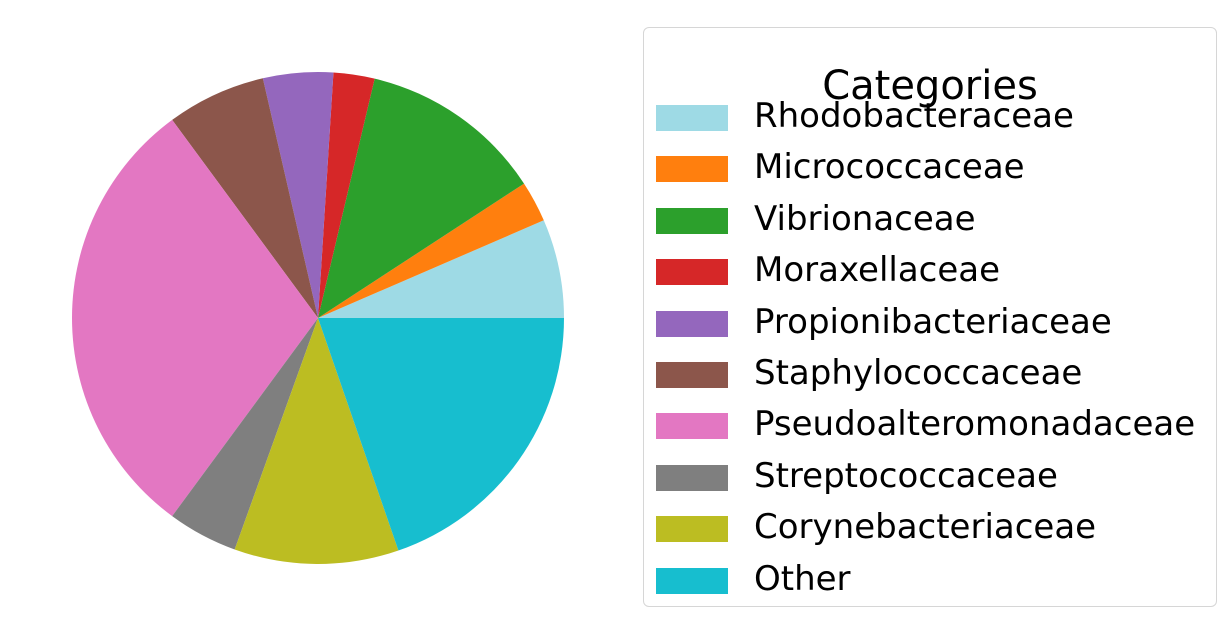 This screenshot has width=1228, height=636. I want to click on legend-item-streptococcaceae: Streptococcaceae, so click(930, 476).